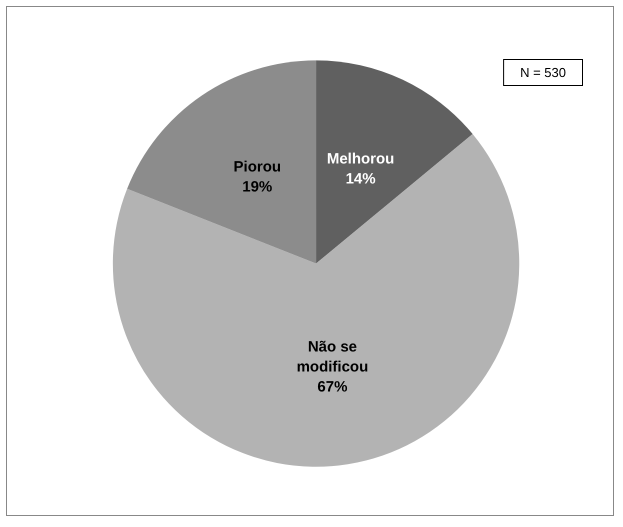 The image size is (623, 527). What do you see at coordinates (258, 167) in the screenshot?
I see `slice-label: Piorou` at bounding box center [258, 167].